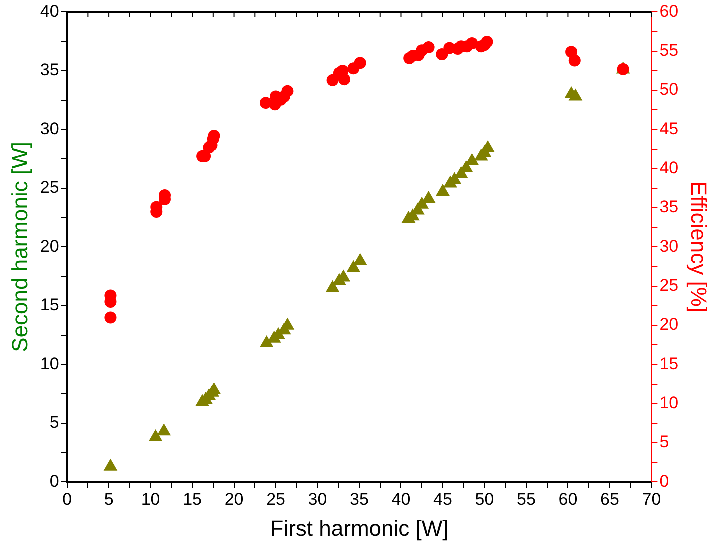  Describe the element at coordinates (669, 403) in the screenshot. I see `y2-tick-label: 10` at that location.